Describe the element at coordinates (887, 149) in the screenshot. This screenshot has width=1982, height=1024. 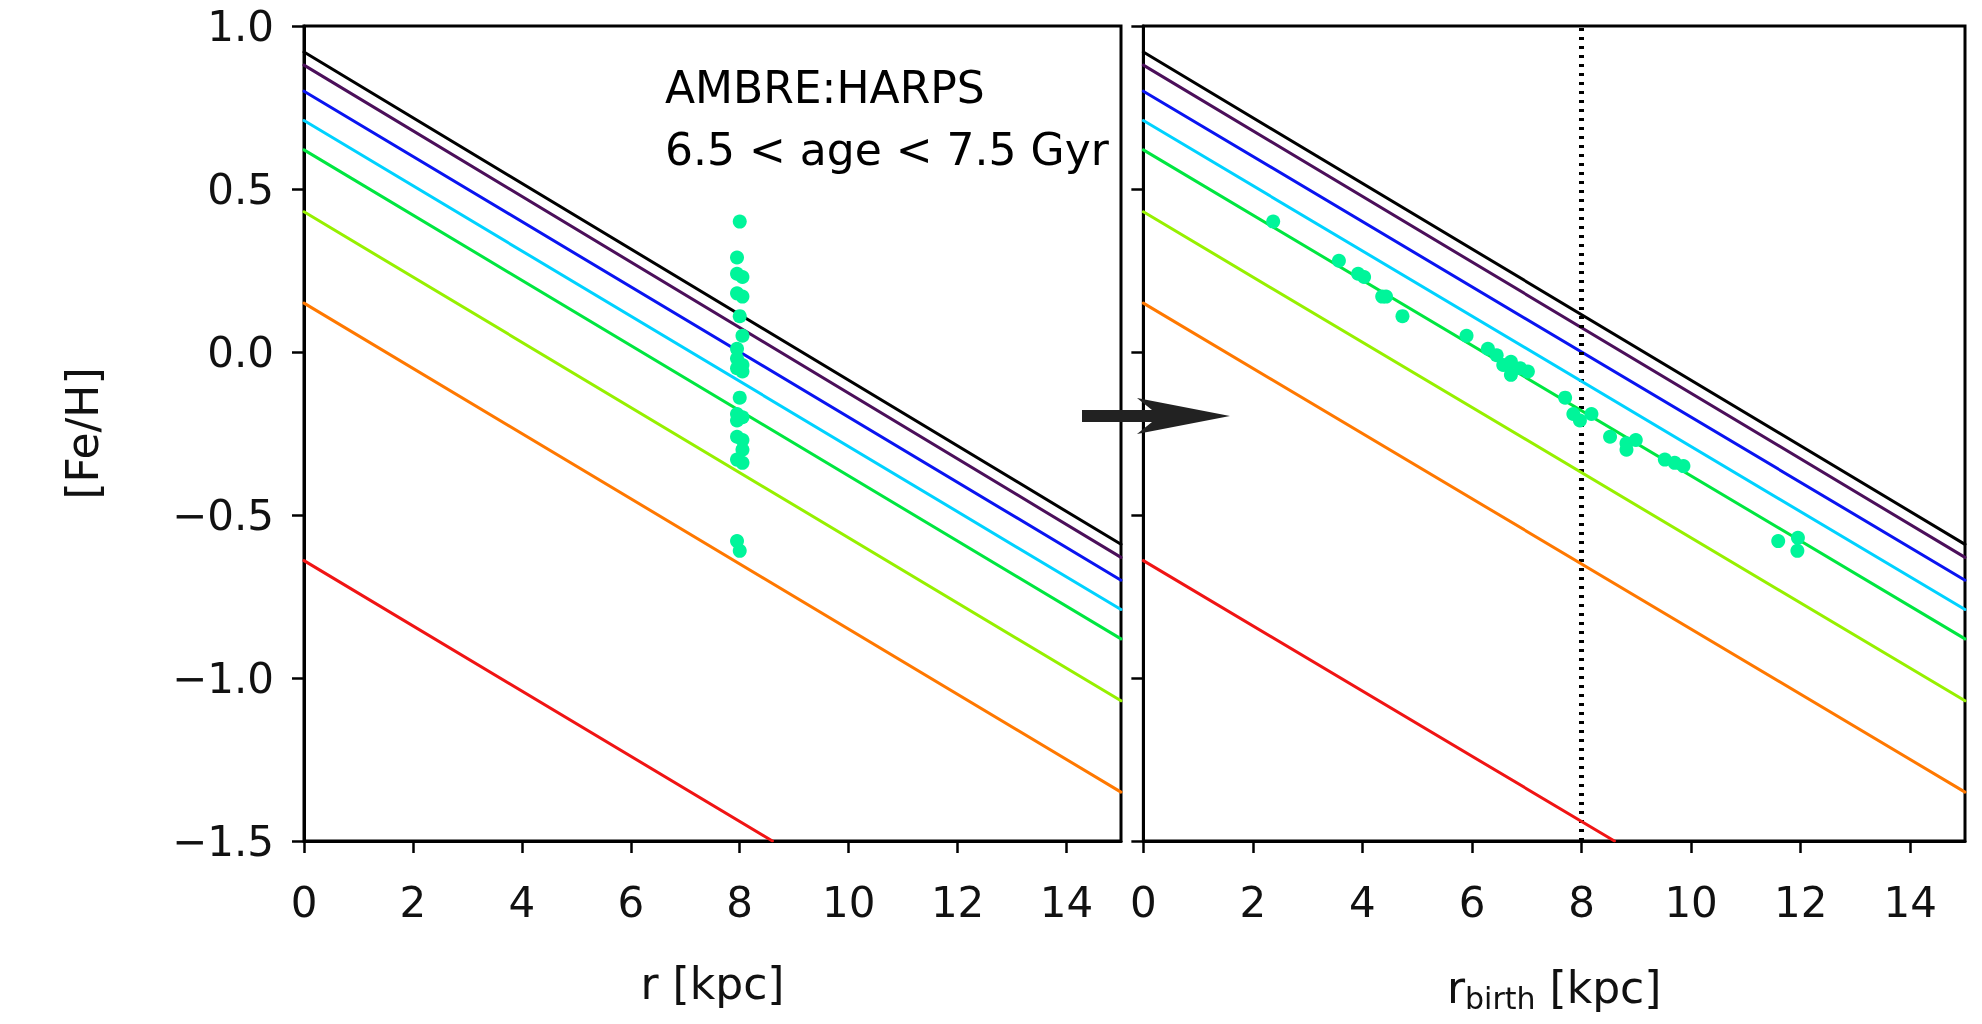
I see `annotation: 6.5 < age < 7.5 Gyr` at that location.